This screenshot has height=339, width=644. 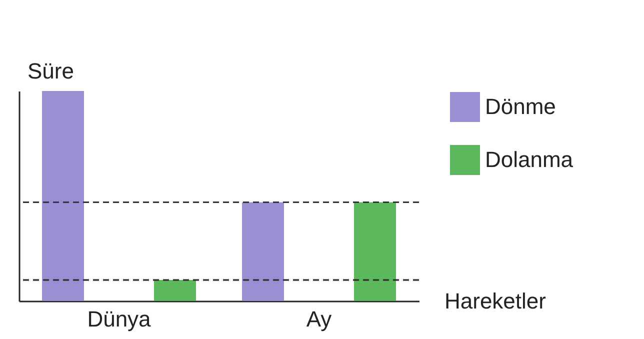 What do you see at coordinates (529, 159) in the screenshot?
I see `legend-label: Dolanma` at bounding box center [529, 159].